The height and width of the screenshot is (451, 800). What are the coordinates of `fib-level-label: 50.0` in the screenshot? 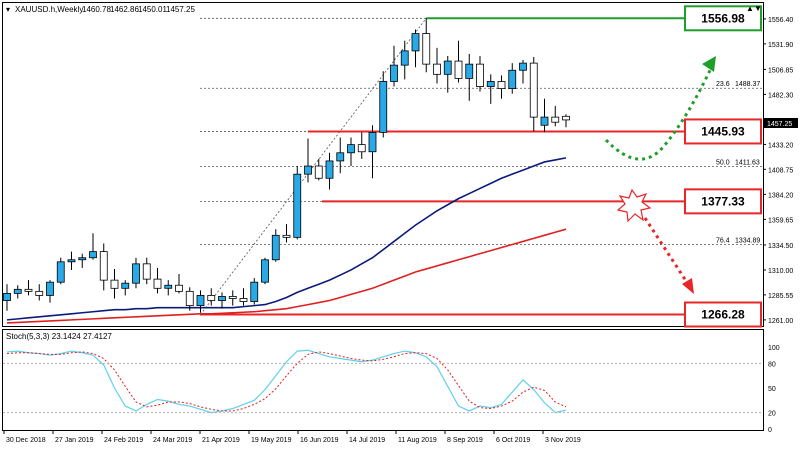 It's located at (723, 162).